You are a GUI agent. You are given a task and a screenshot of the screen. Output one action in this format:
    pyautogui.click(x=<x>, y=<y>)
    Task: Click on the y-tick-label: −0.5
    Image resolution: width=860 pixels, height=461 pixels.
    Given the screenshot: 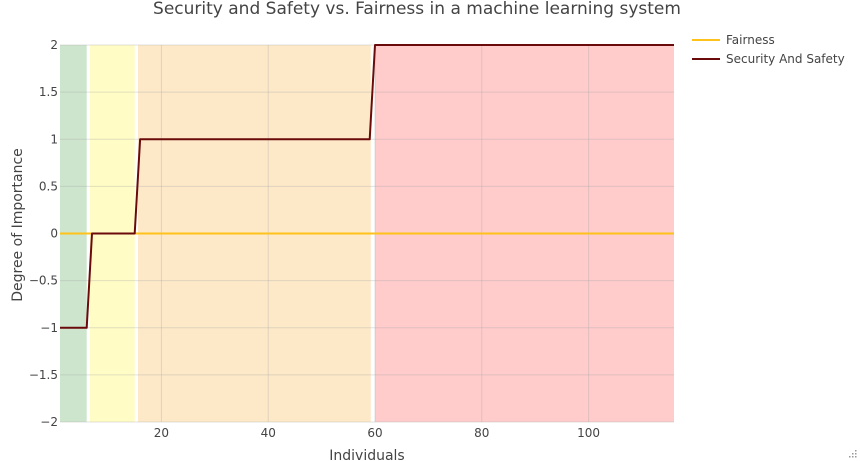 What is the action you would take?
    pyautogui.click(x=43, y=281)
    